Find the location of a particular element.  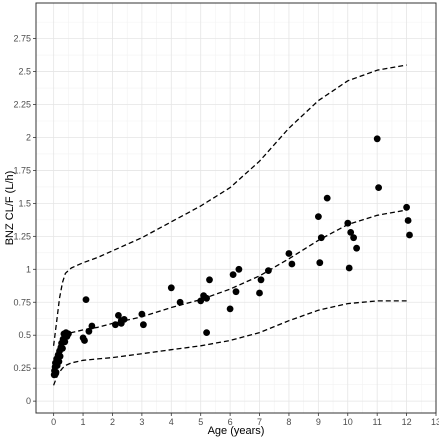

x-tick-label: 8 is located at coordinates (288, 422).